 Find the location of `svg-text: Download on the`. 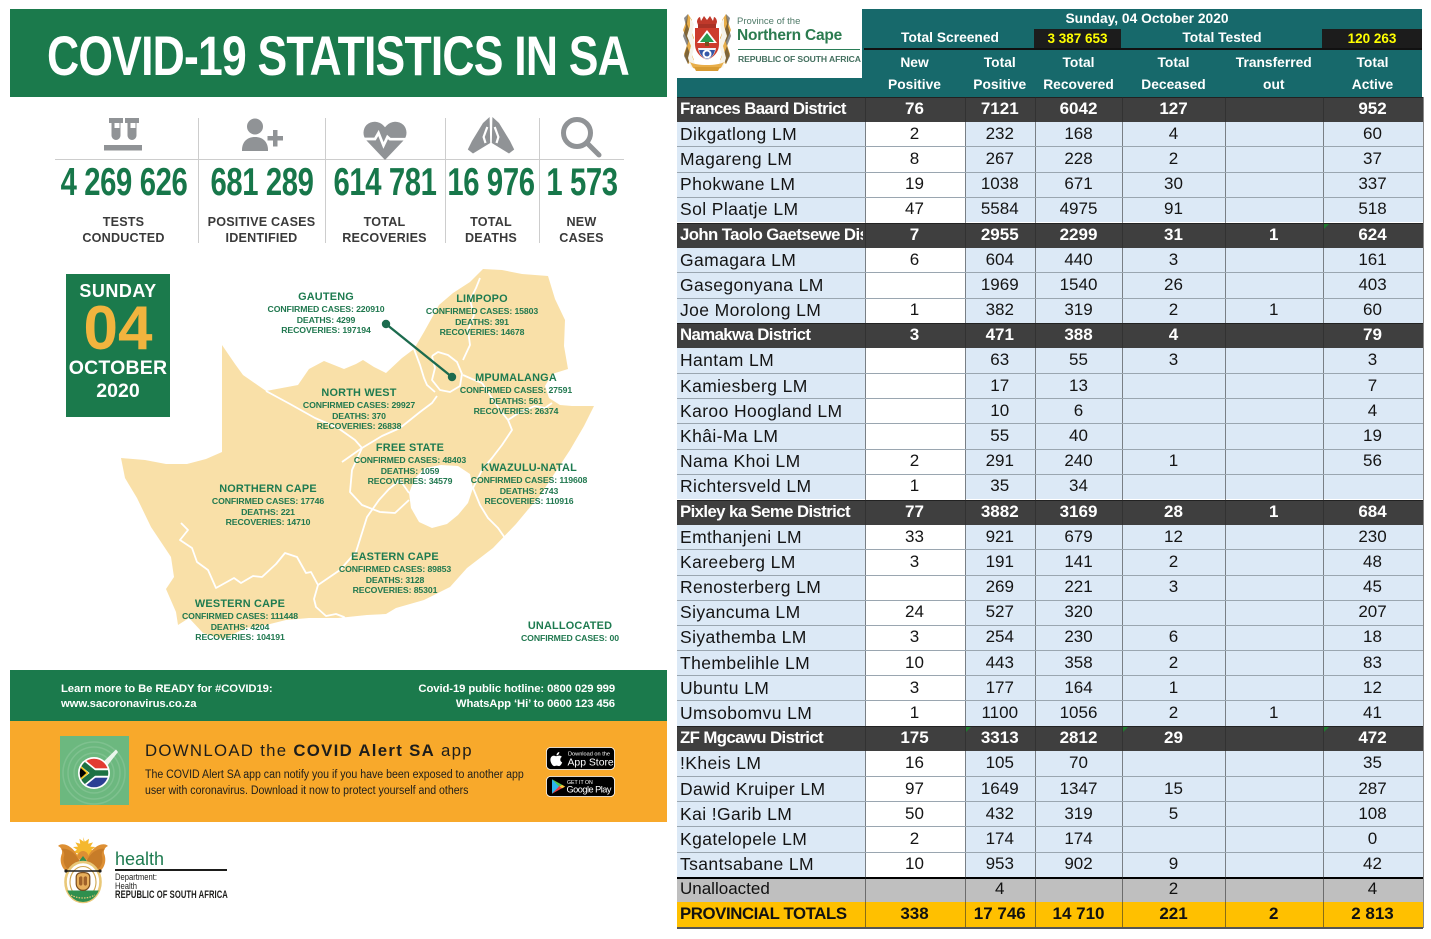

svg-text: Download on the is located at coordinates (589, 755).